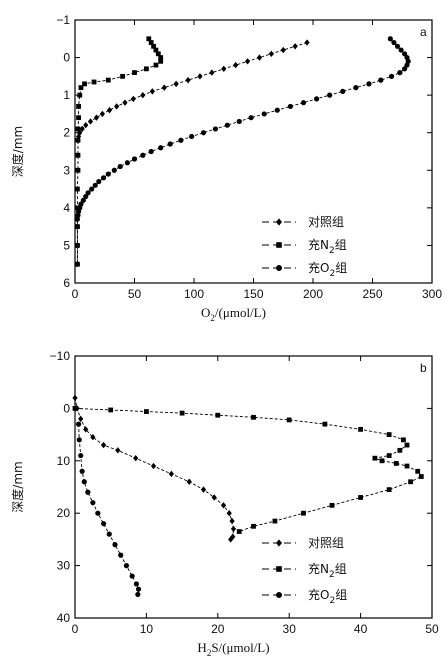  What do you see at coordinates (361, 629) in the screenshot?
I see `x-tick-label: 40` at bounding box center [361, 629].